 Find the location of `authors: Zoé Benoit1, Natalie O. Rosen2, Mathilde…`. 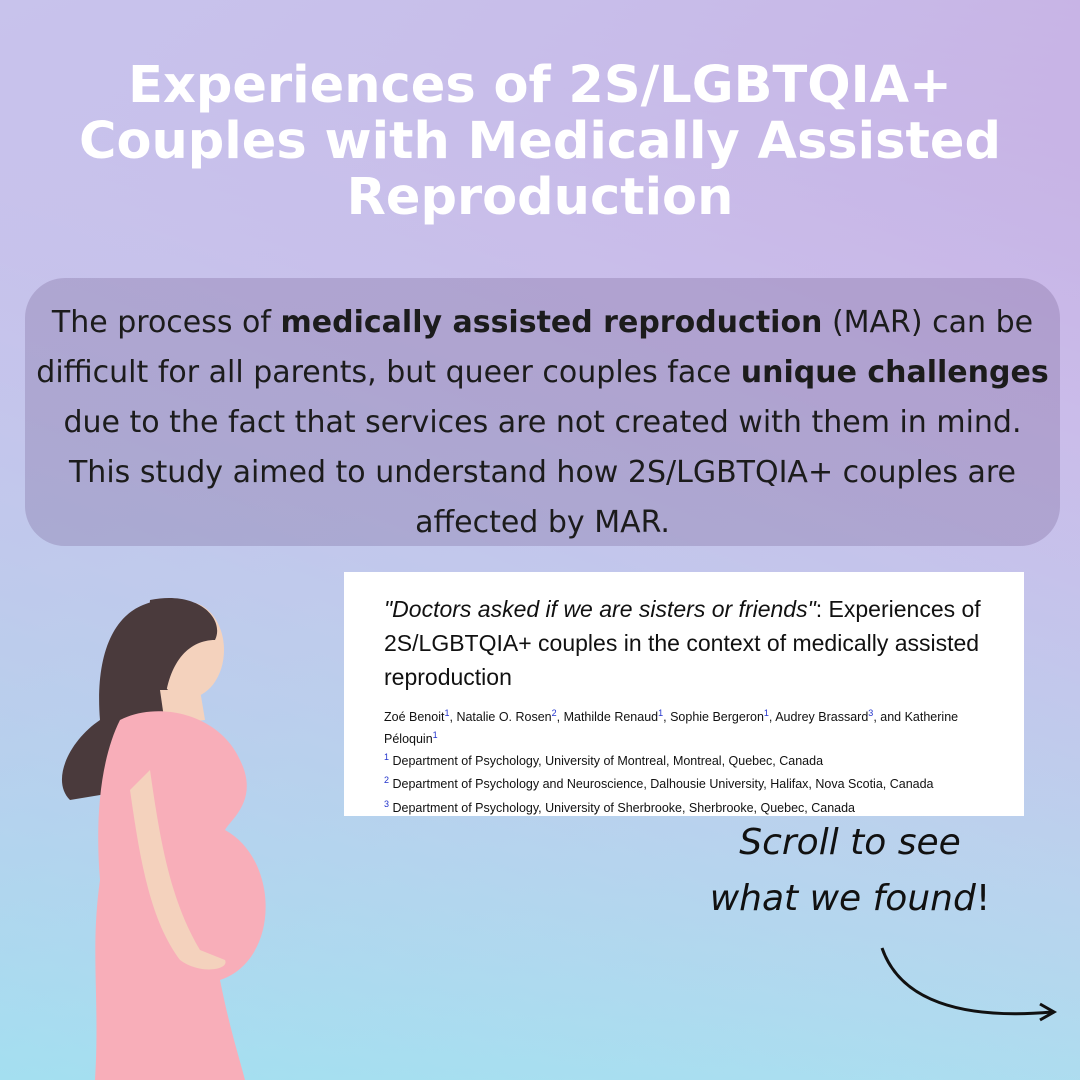

authors: Zoé Benoit1, Natalie O. Rosen2, Mathilde… is located at coordinates (684, 726).